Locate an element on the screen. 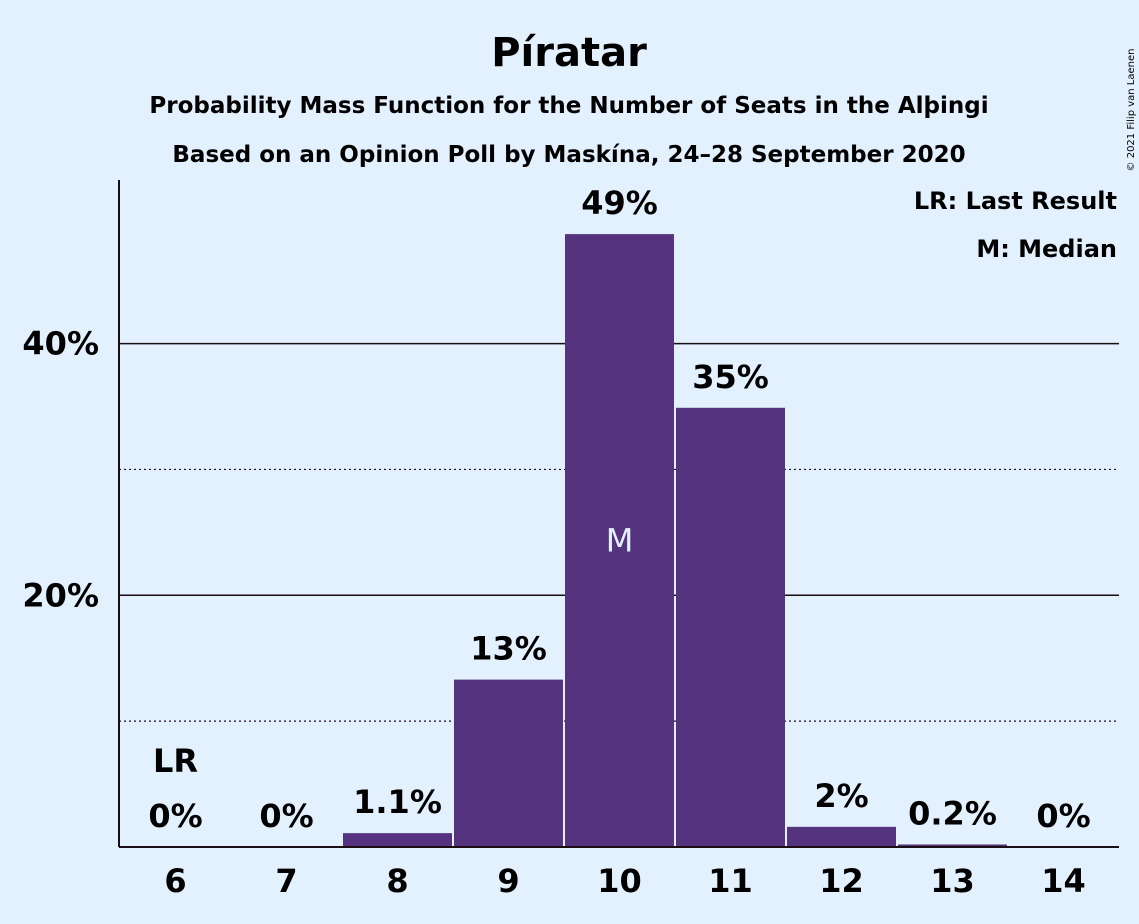  x-tick-label-7: 7 is located at coordinates (286, 881).